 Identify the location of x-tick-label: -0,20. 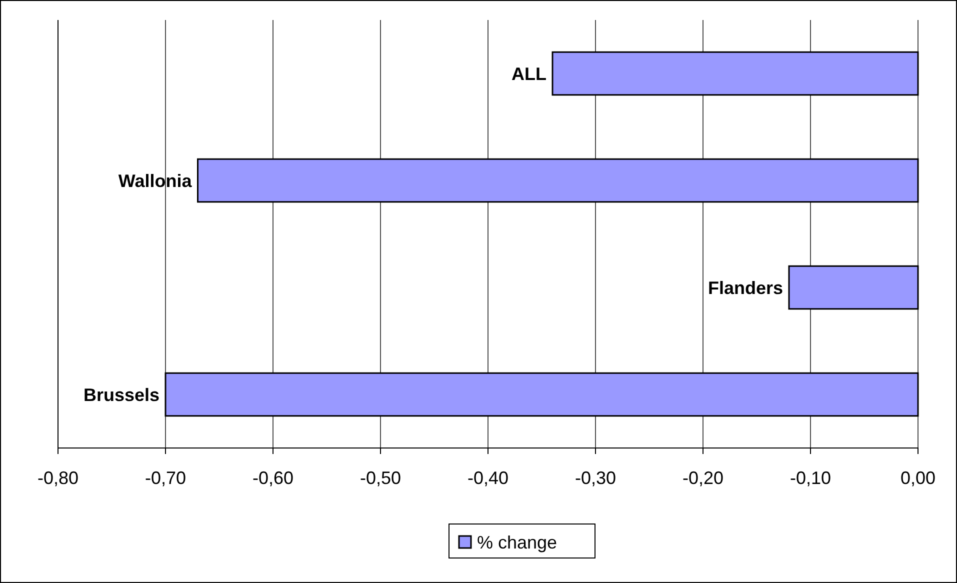
(703, 478).